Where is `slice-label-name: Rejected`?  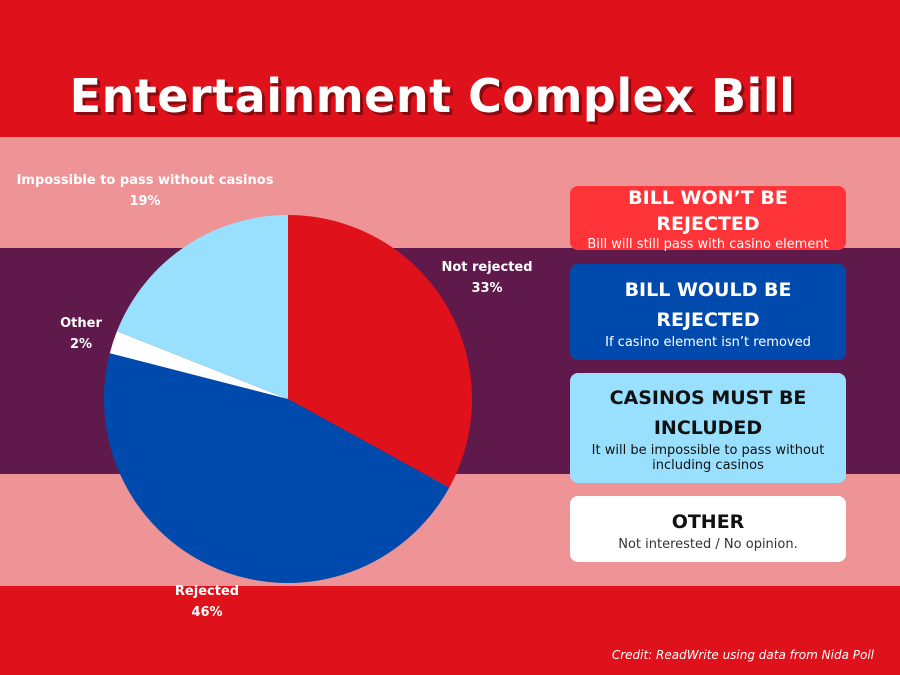
slice-label-name: Rejected is located at coordinates (207, 591).